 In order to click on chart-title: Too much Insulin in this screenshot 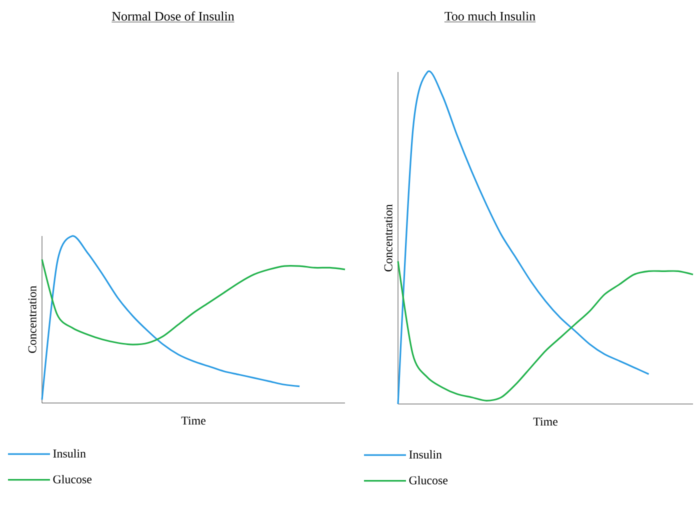, I will do `click(490, 16)`.